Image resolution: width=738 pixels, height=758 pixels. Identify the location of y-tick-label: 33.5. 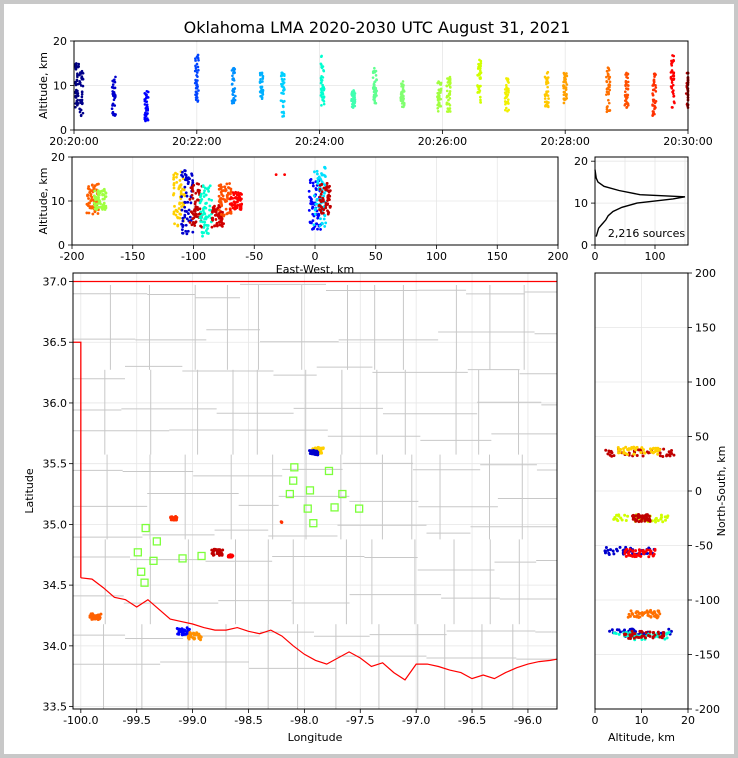
(55, 707).